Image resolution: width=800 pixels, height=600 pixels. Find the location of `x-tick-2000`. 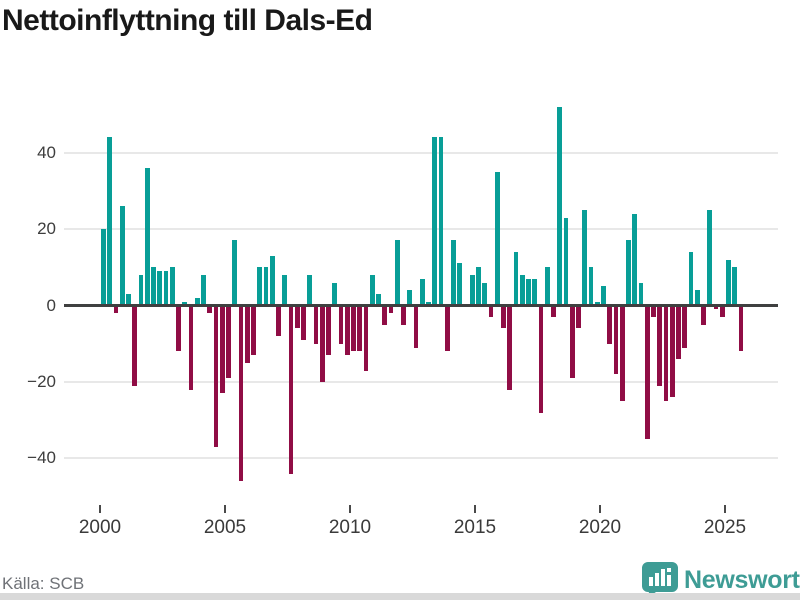

x-tick-2000 is located at coordinates (100, 509).